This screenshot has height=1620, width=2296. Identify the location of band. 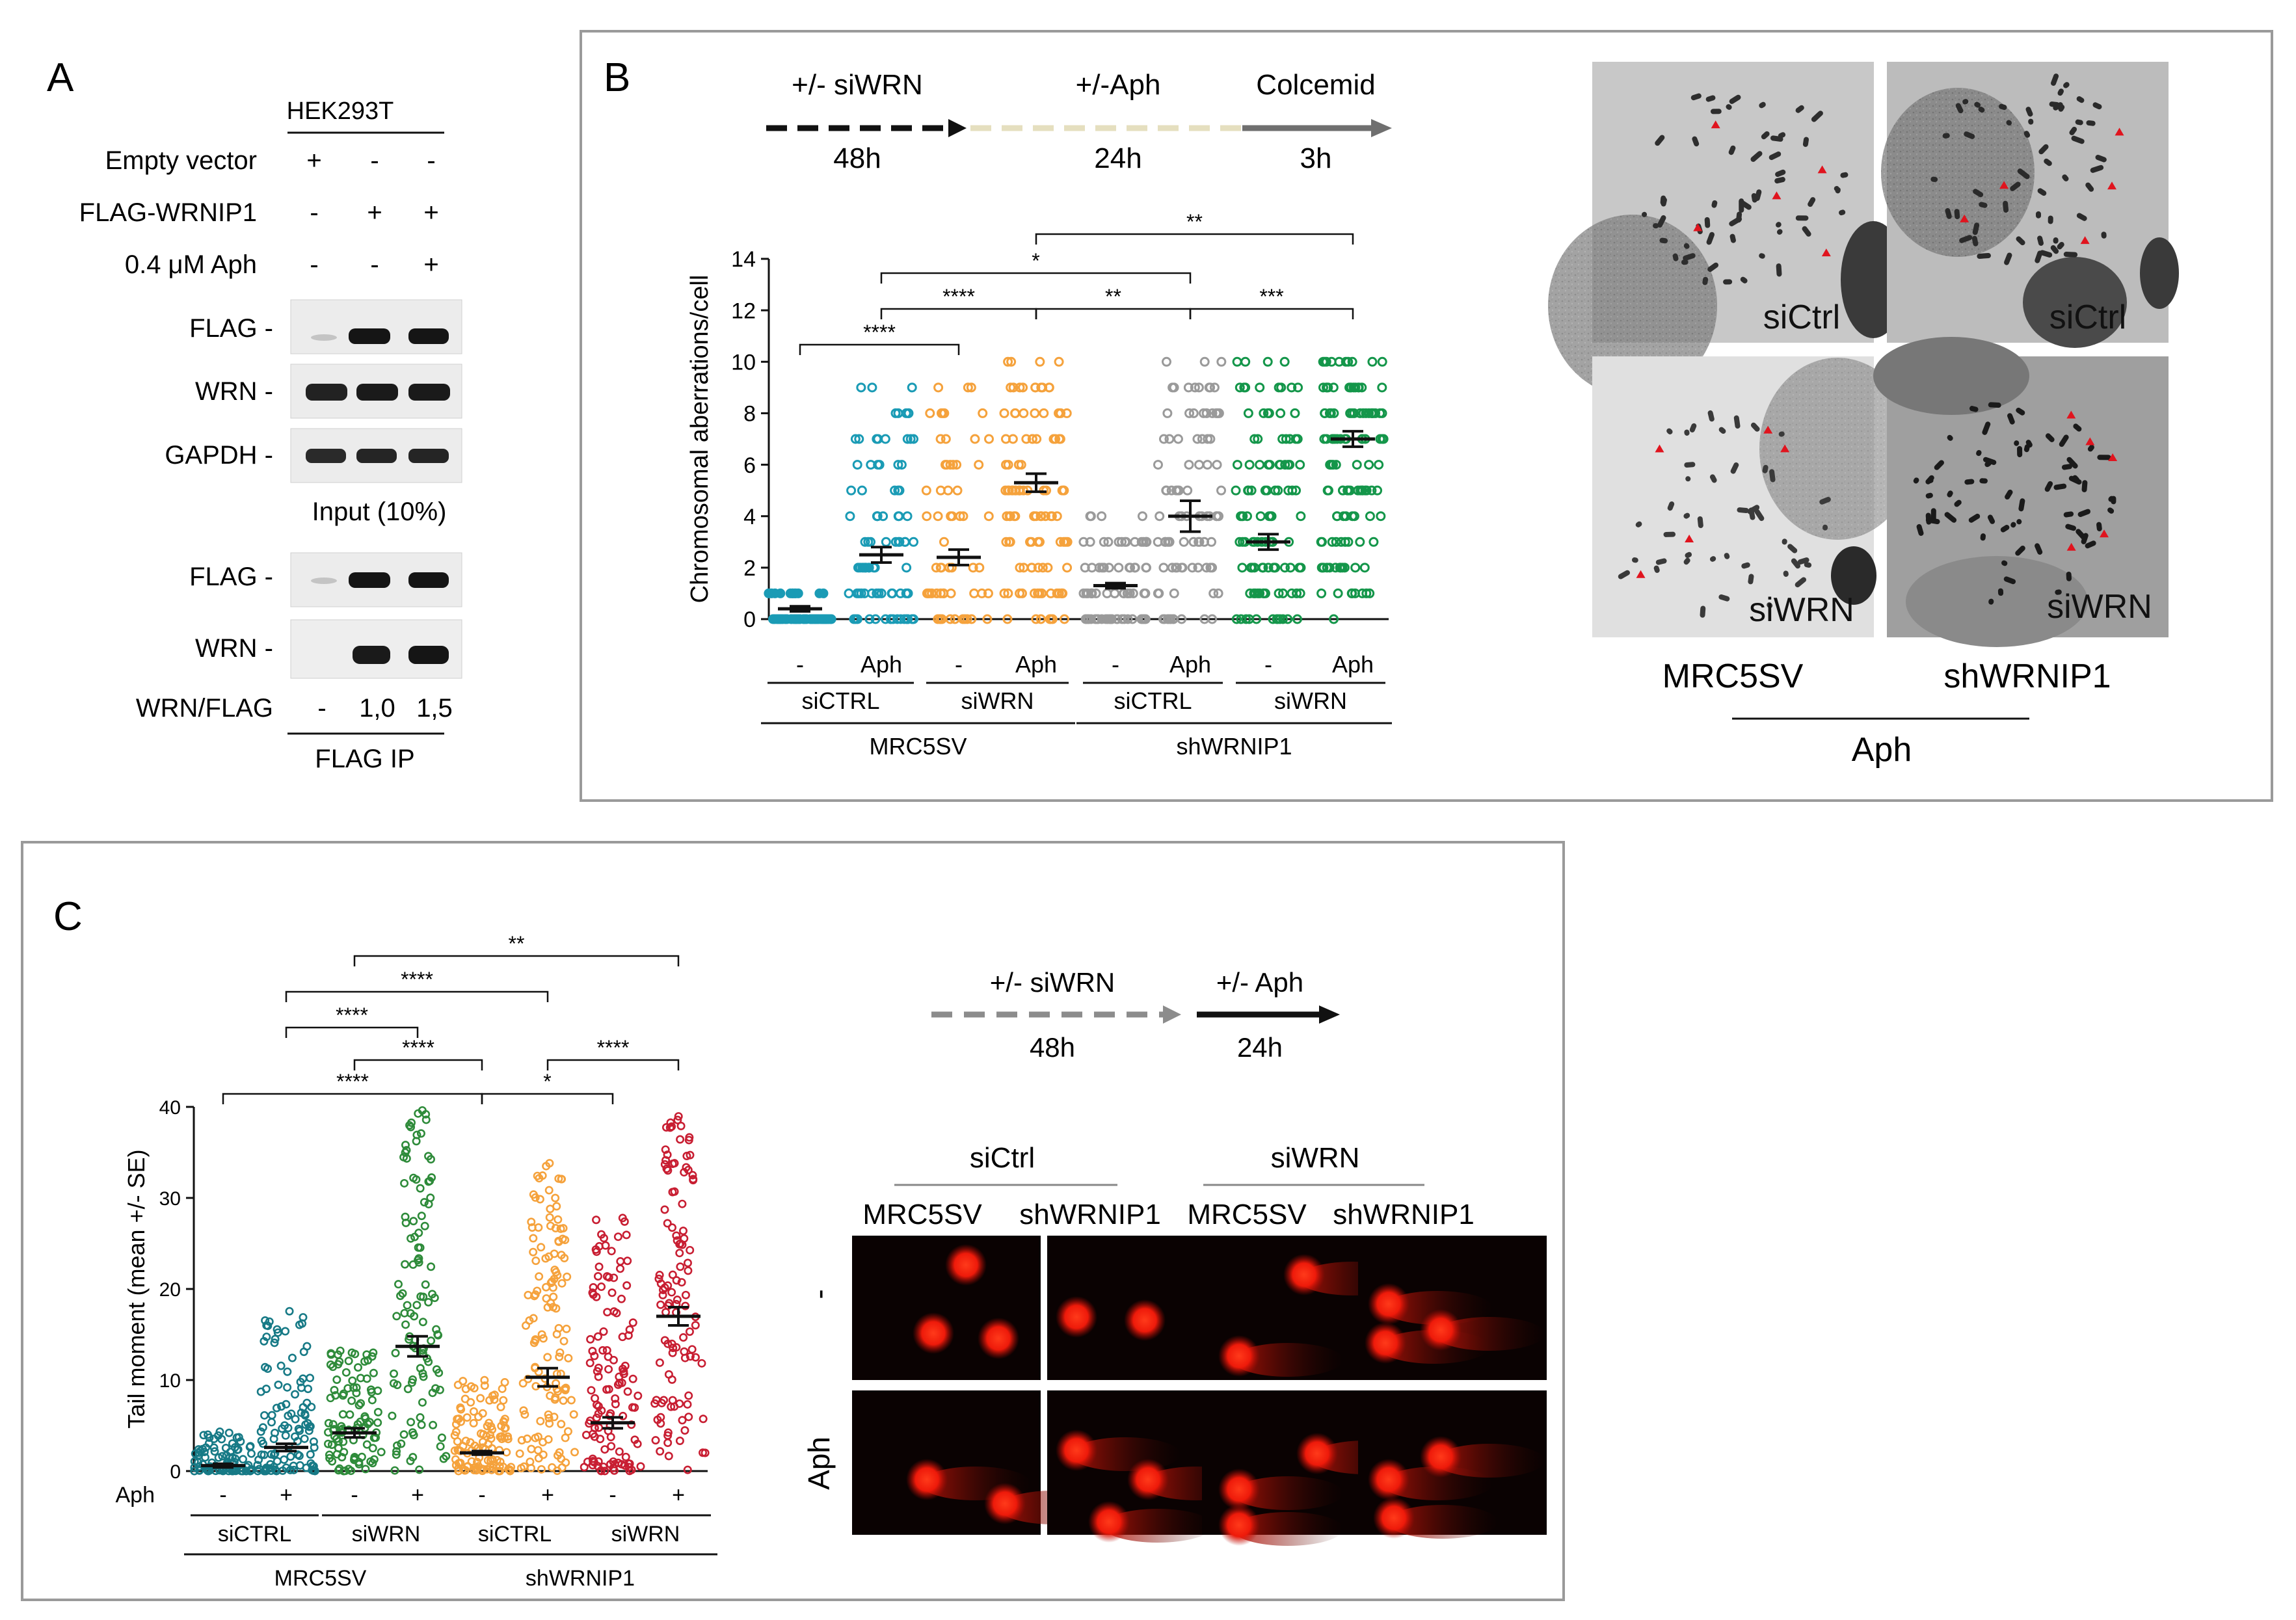
(428, 336).